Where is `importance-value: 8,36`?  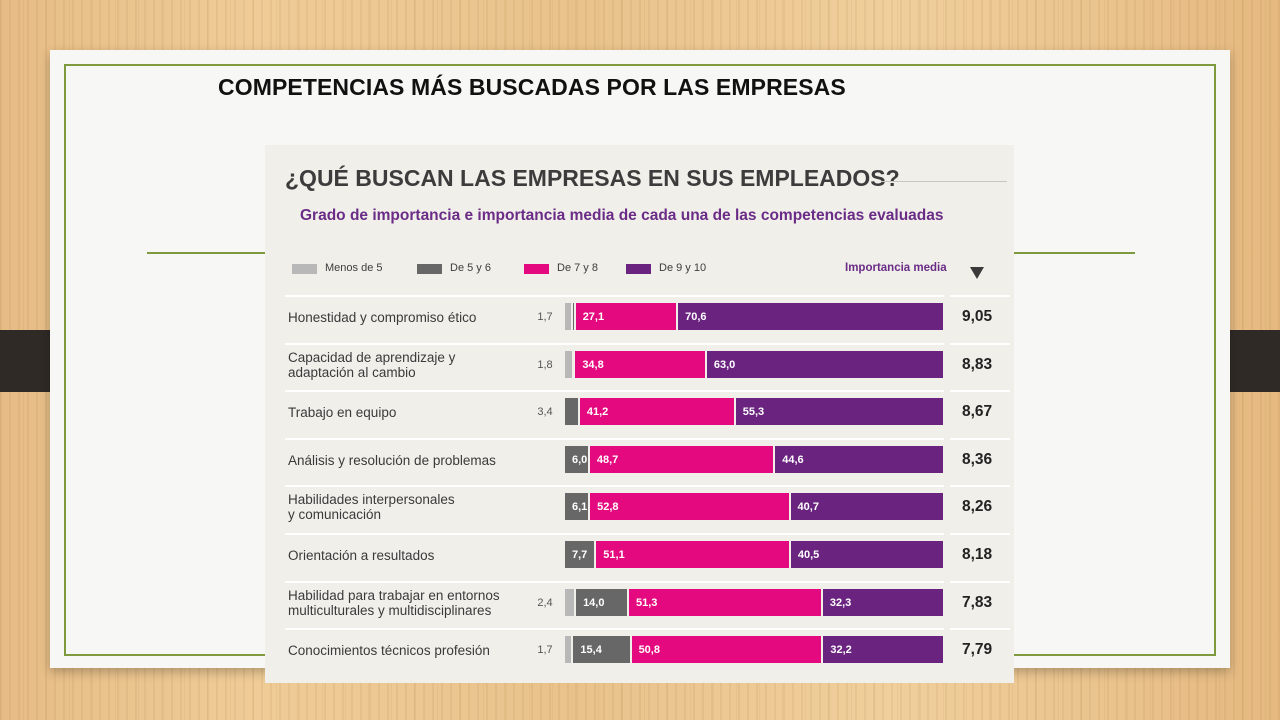
importance-value: 8,36 is located at coordinates (977, 459).